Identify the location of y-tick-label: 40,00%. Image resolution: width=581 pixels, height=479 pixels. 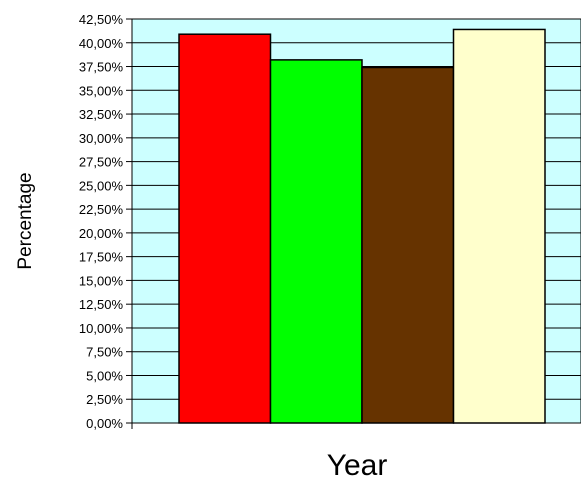
(101, 43).